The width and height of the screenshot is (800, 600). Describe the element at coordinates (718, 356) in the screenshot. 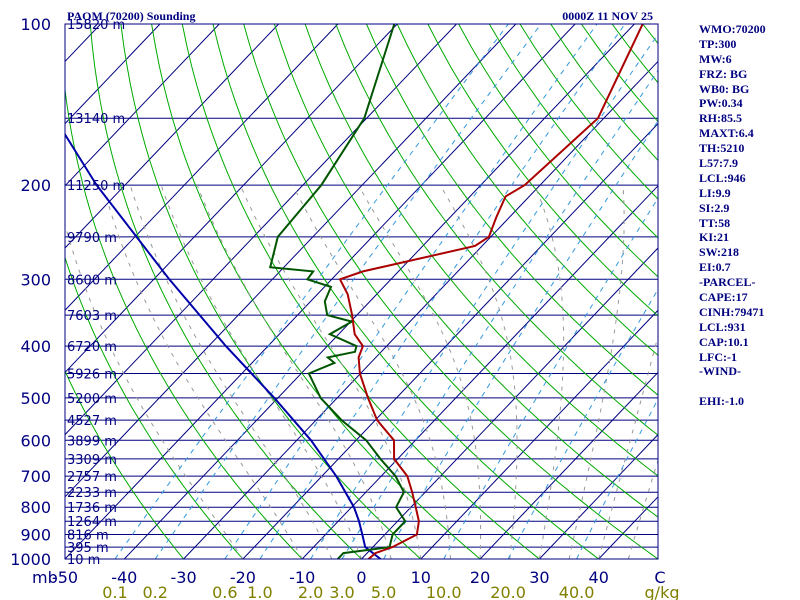

I see `index-item: LFC:-1` at that location.